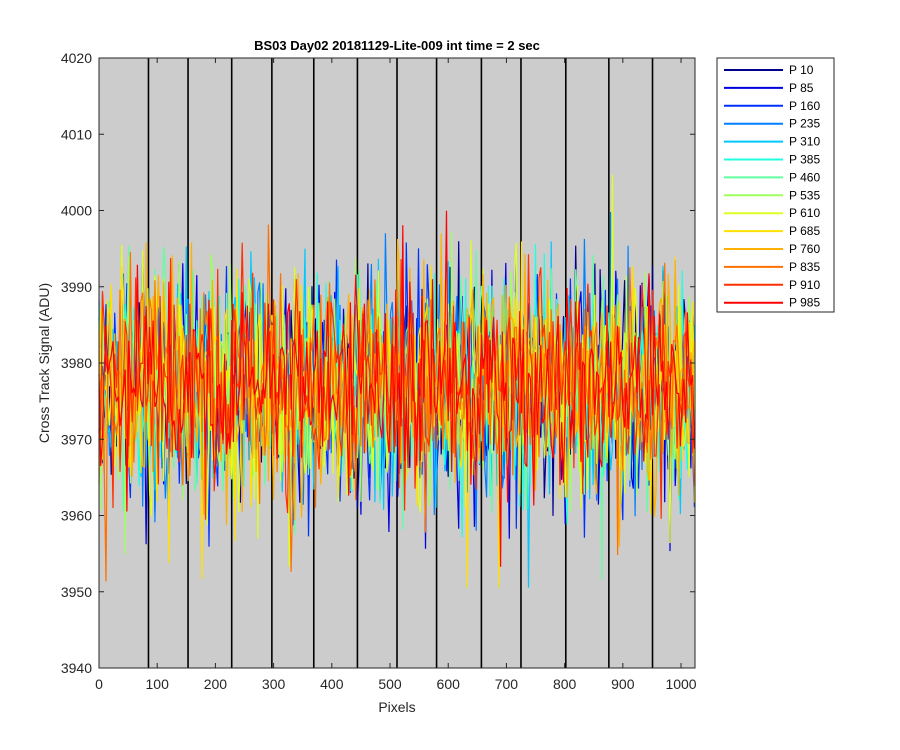 The image size is (900, 750). I want to click on y-tick-label: 3940, so click(76, 668).